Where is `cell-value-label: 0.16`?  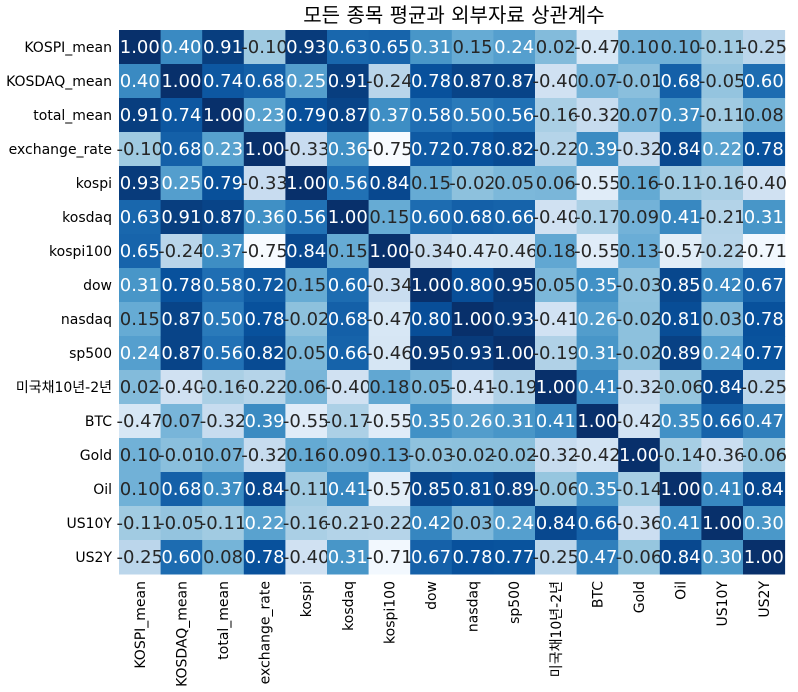 cell-value-label: 0.16 is located at coordinates (639, 183).